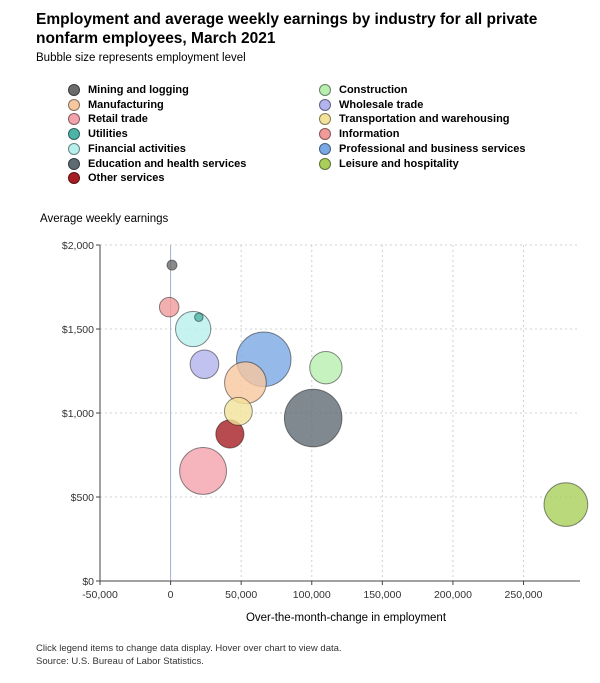  Describe the element at coordinates (382, 595) in the screenshot. I see `x-tick-label: 150,000` at that location.